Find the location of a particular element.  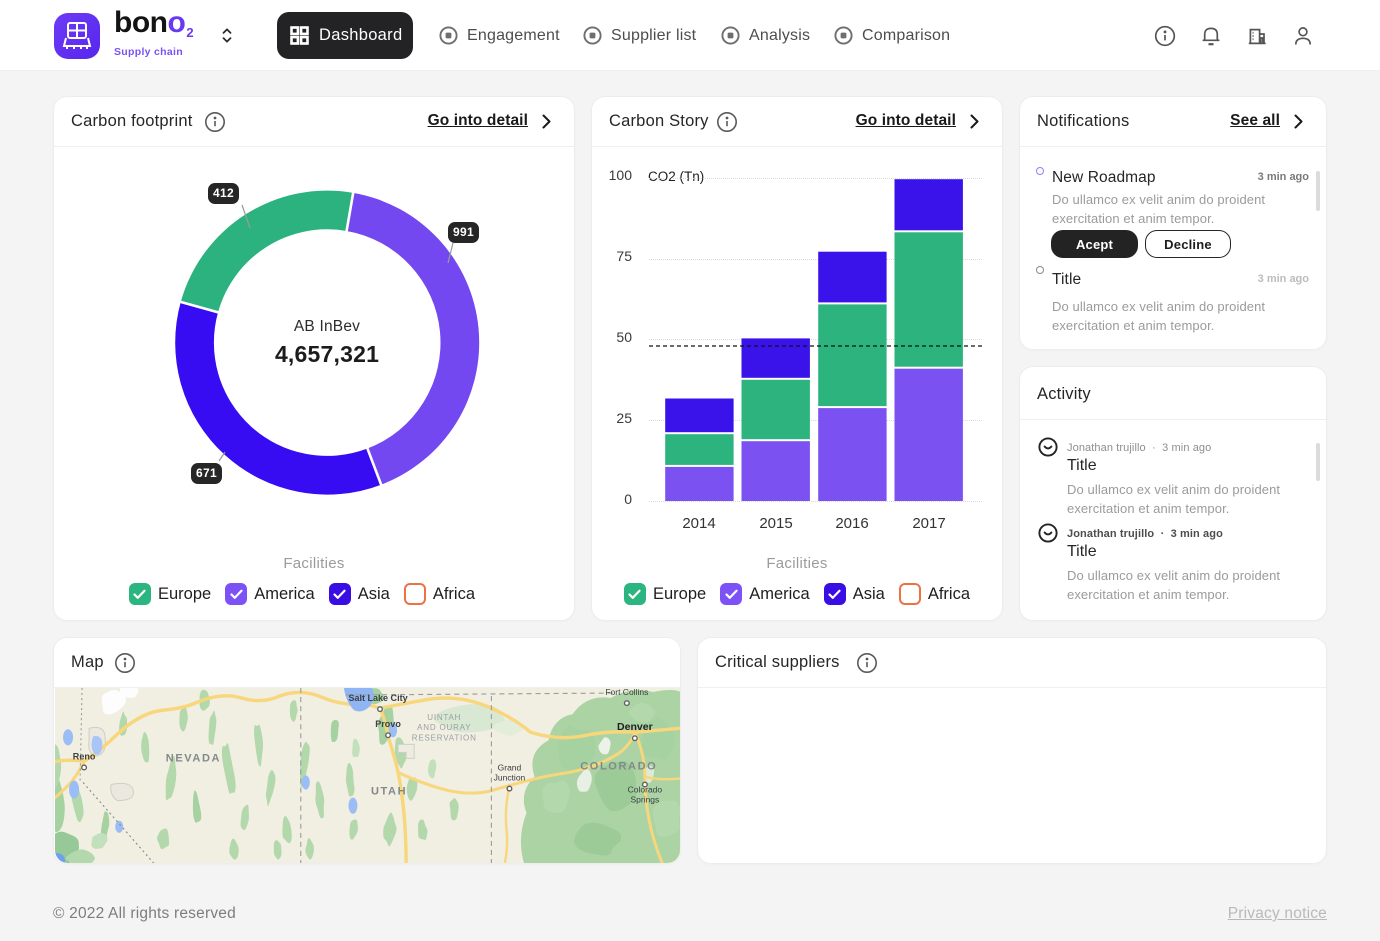

svg-text: Reno is located at coordinates (84, 756).